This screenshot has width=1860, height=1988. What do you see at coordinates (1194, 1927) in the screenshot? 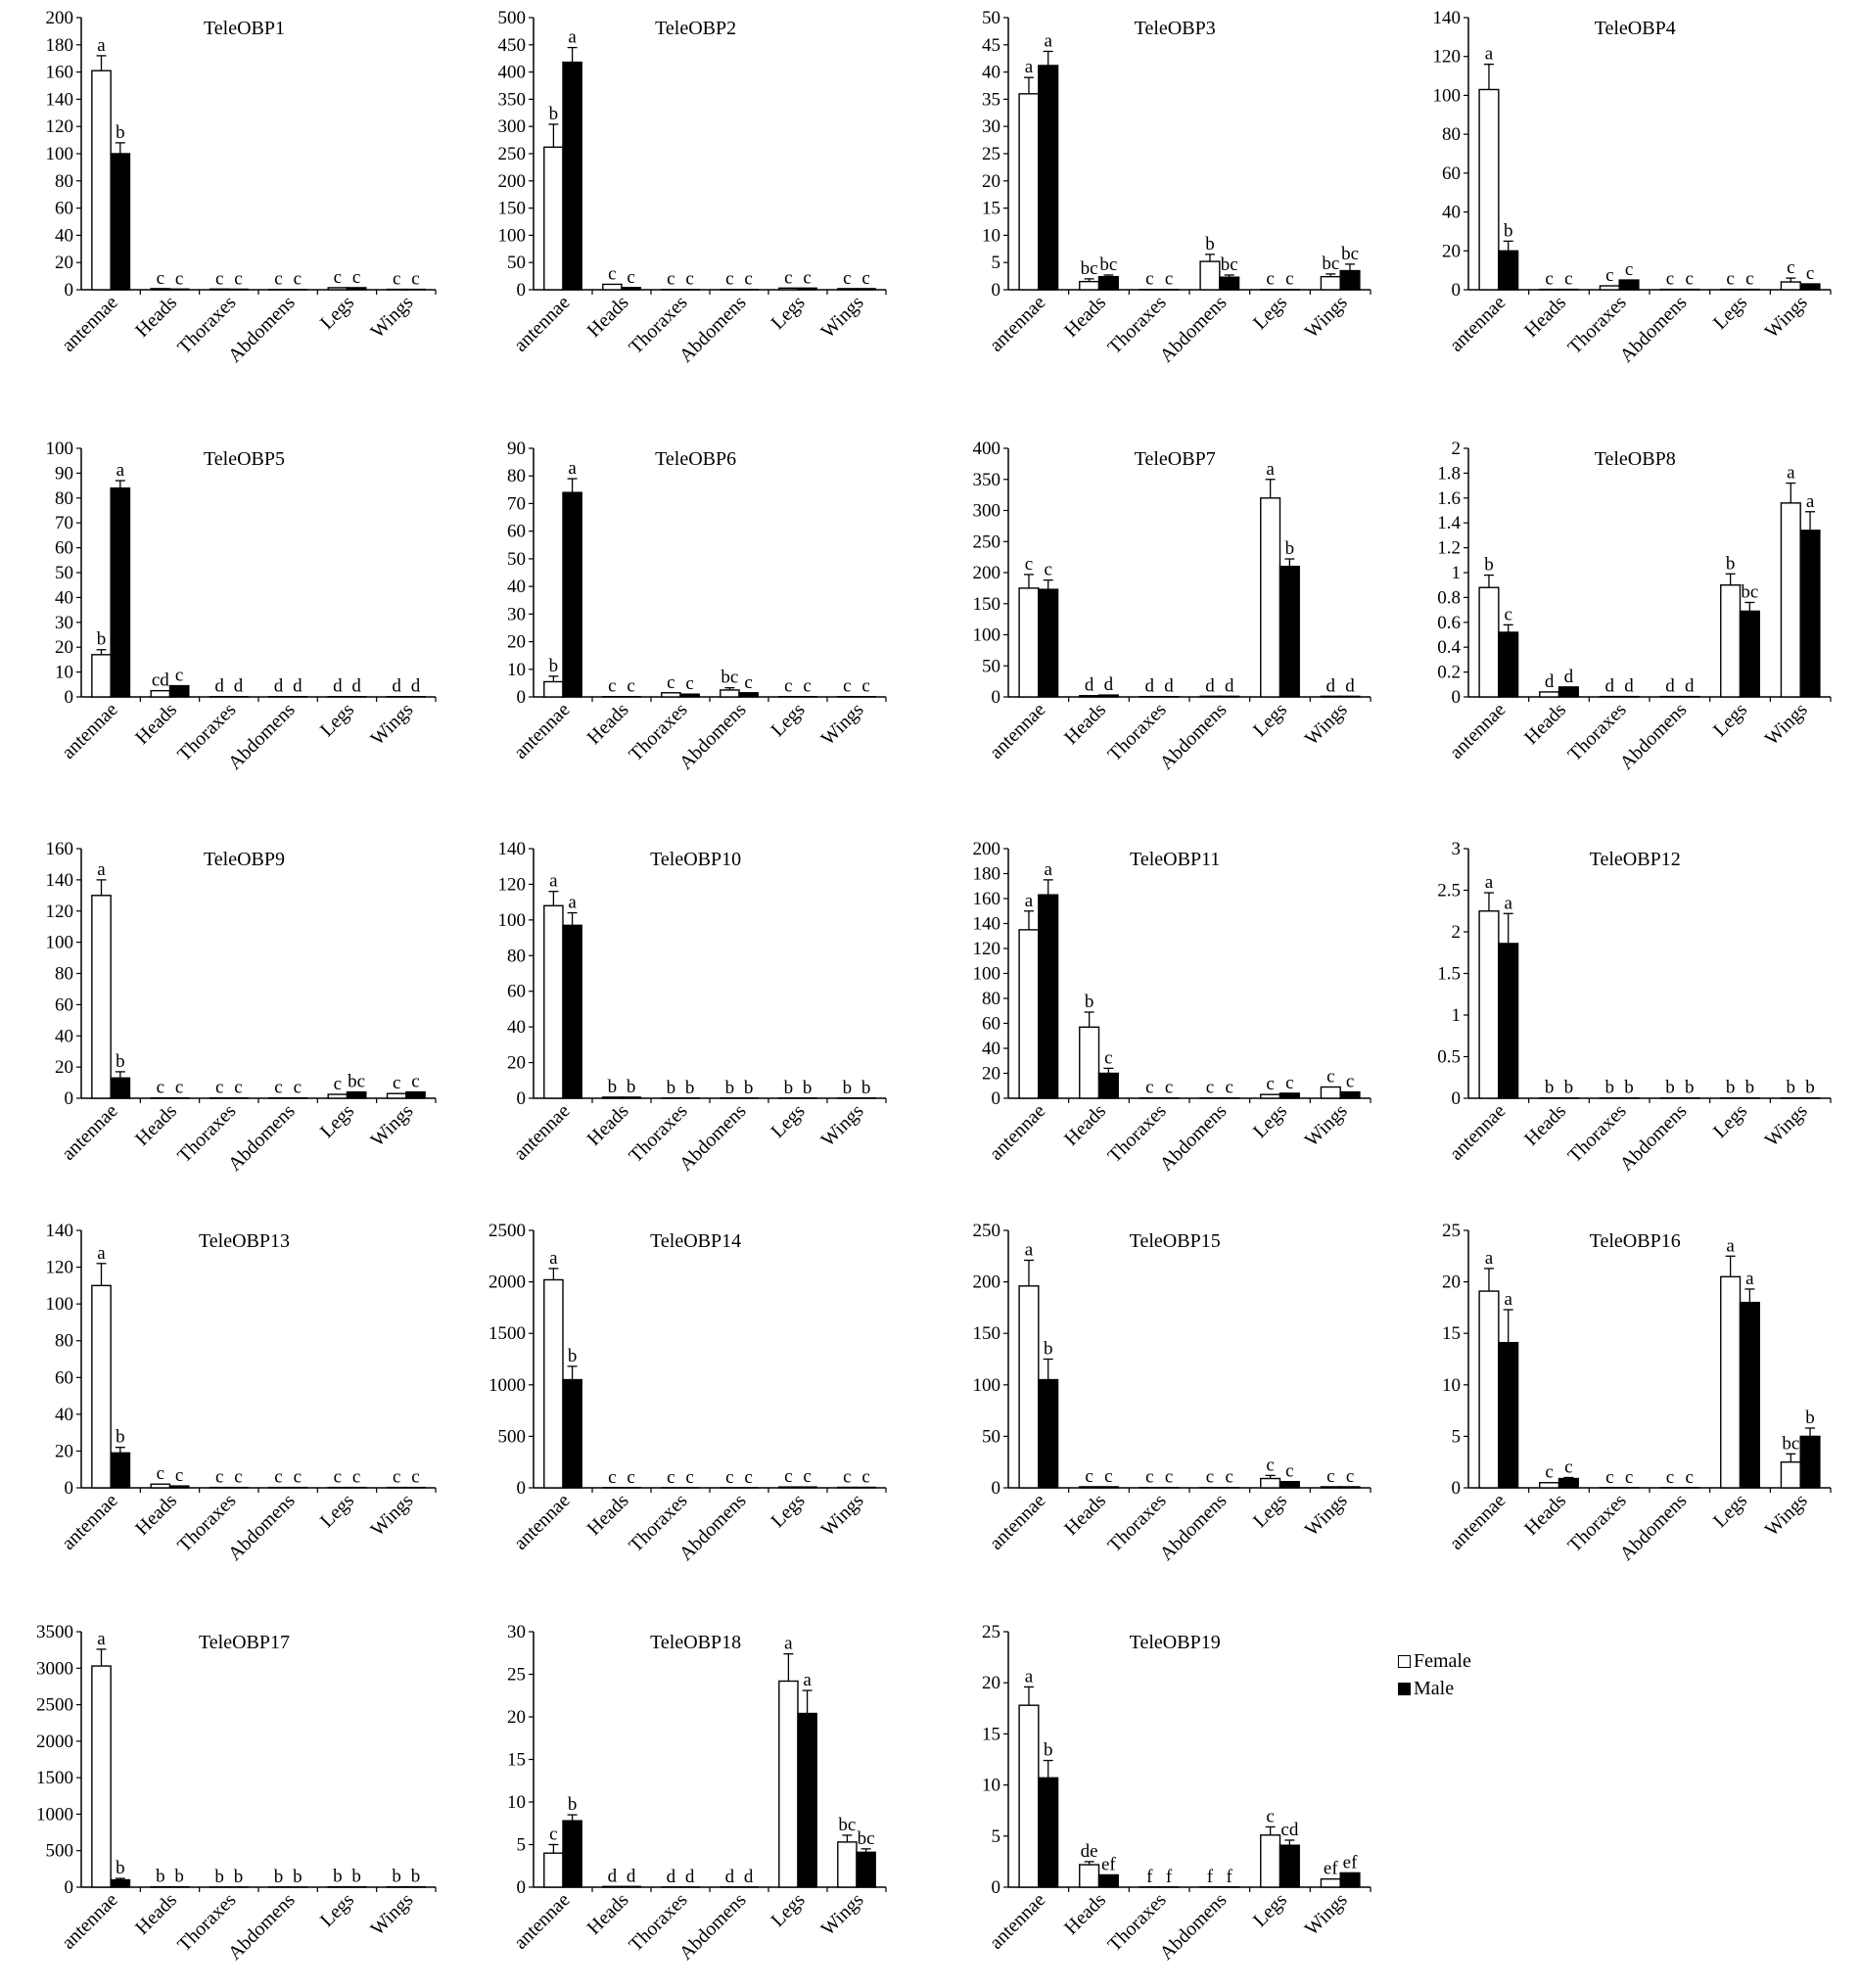
I see `x-tick-label: Abdomens` at bounding box center [1194, 1927].